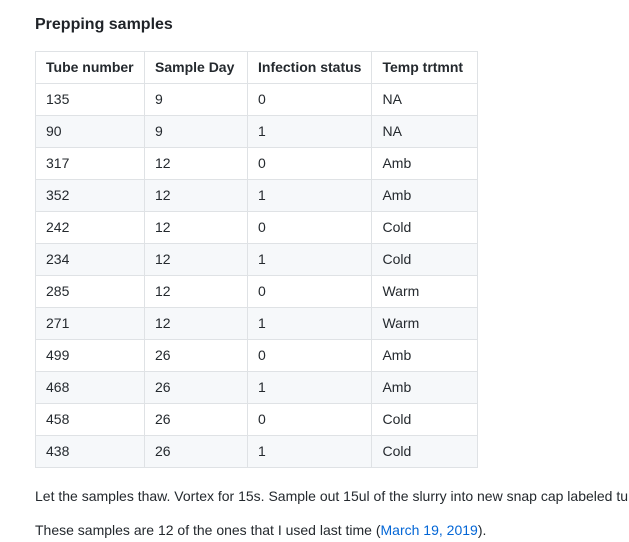  I want to click on page-title: Prepping samples, so click(104, 24).